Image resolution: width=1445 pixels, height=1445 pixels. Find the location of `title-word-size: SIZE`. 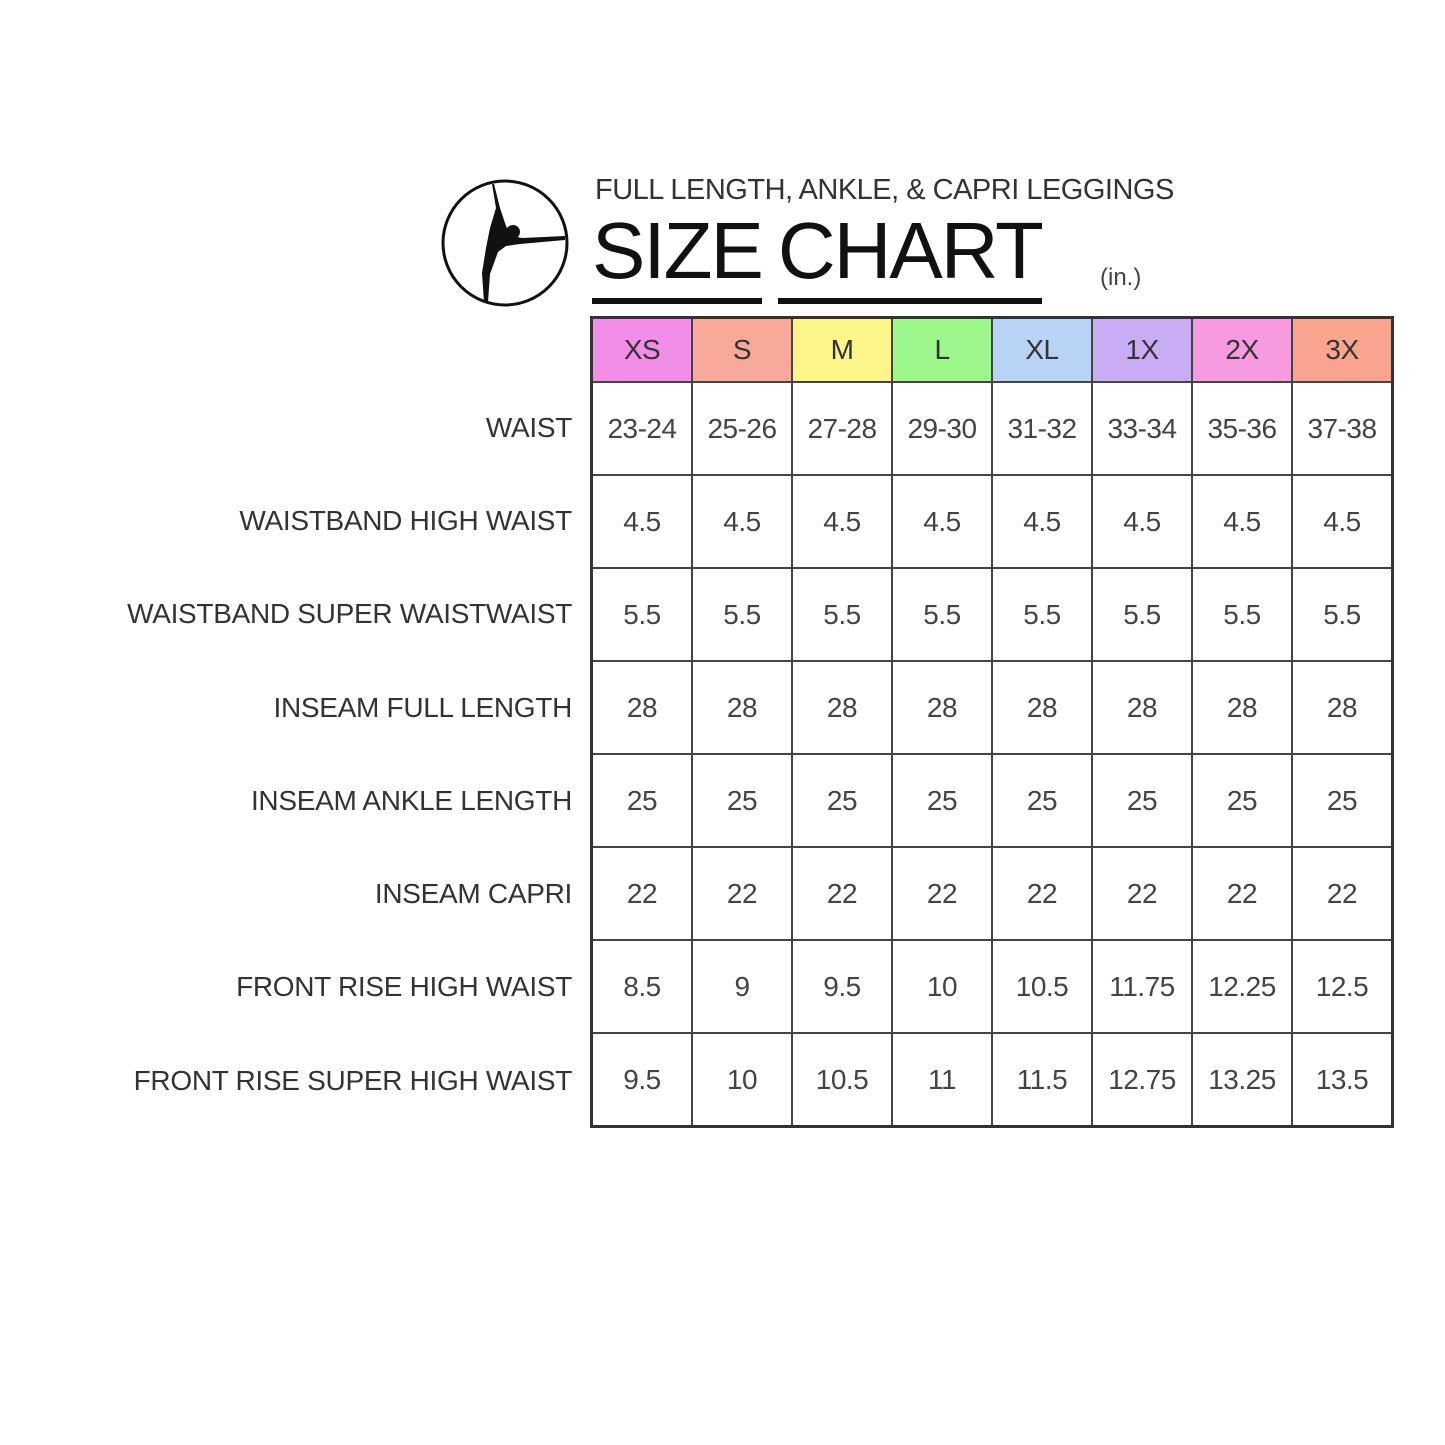

title-word-size: SIZE is located at coordinates (678, 255).